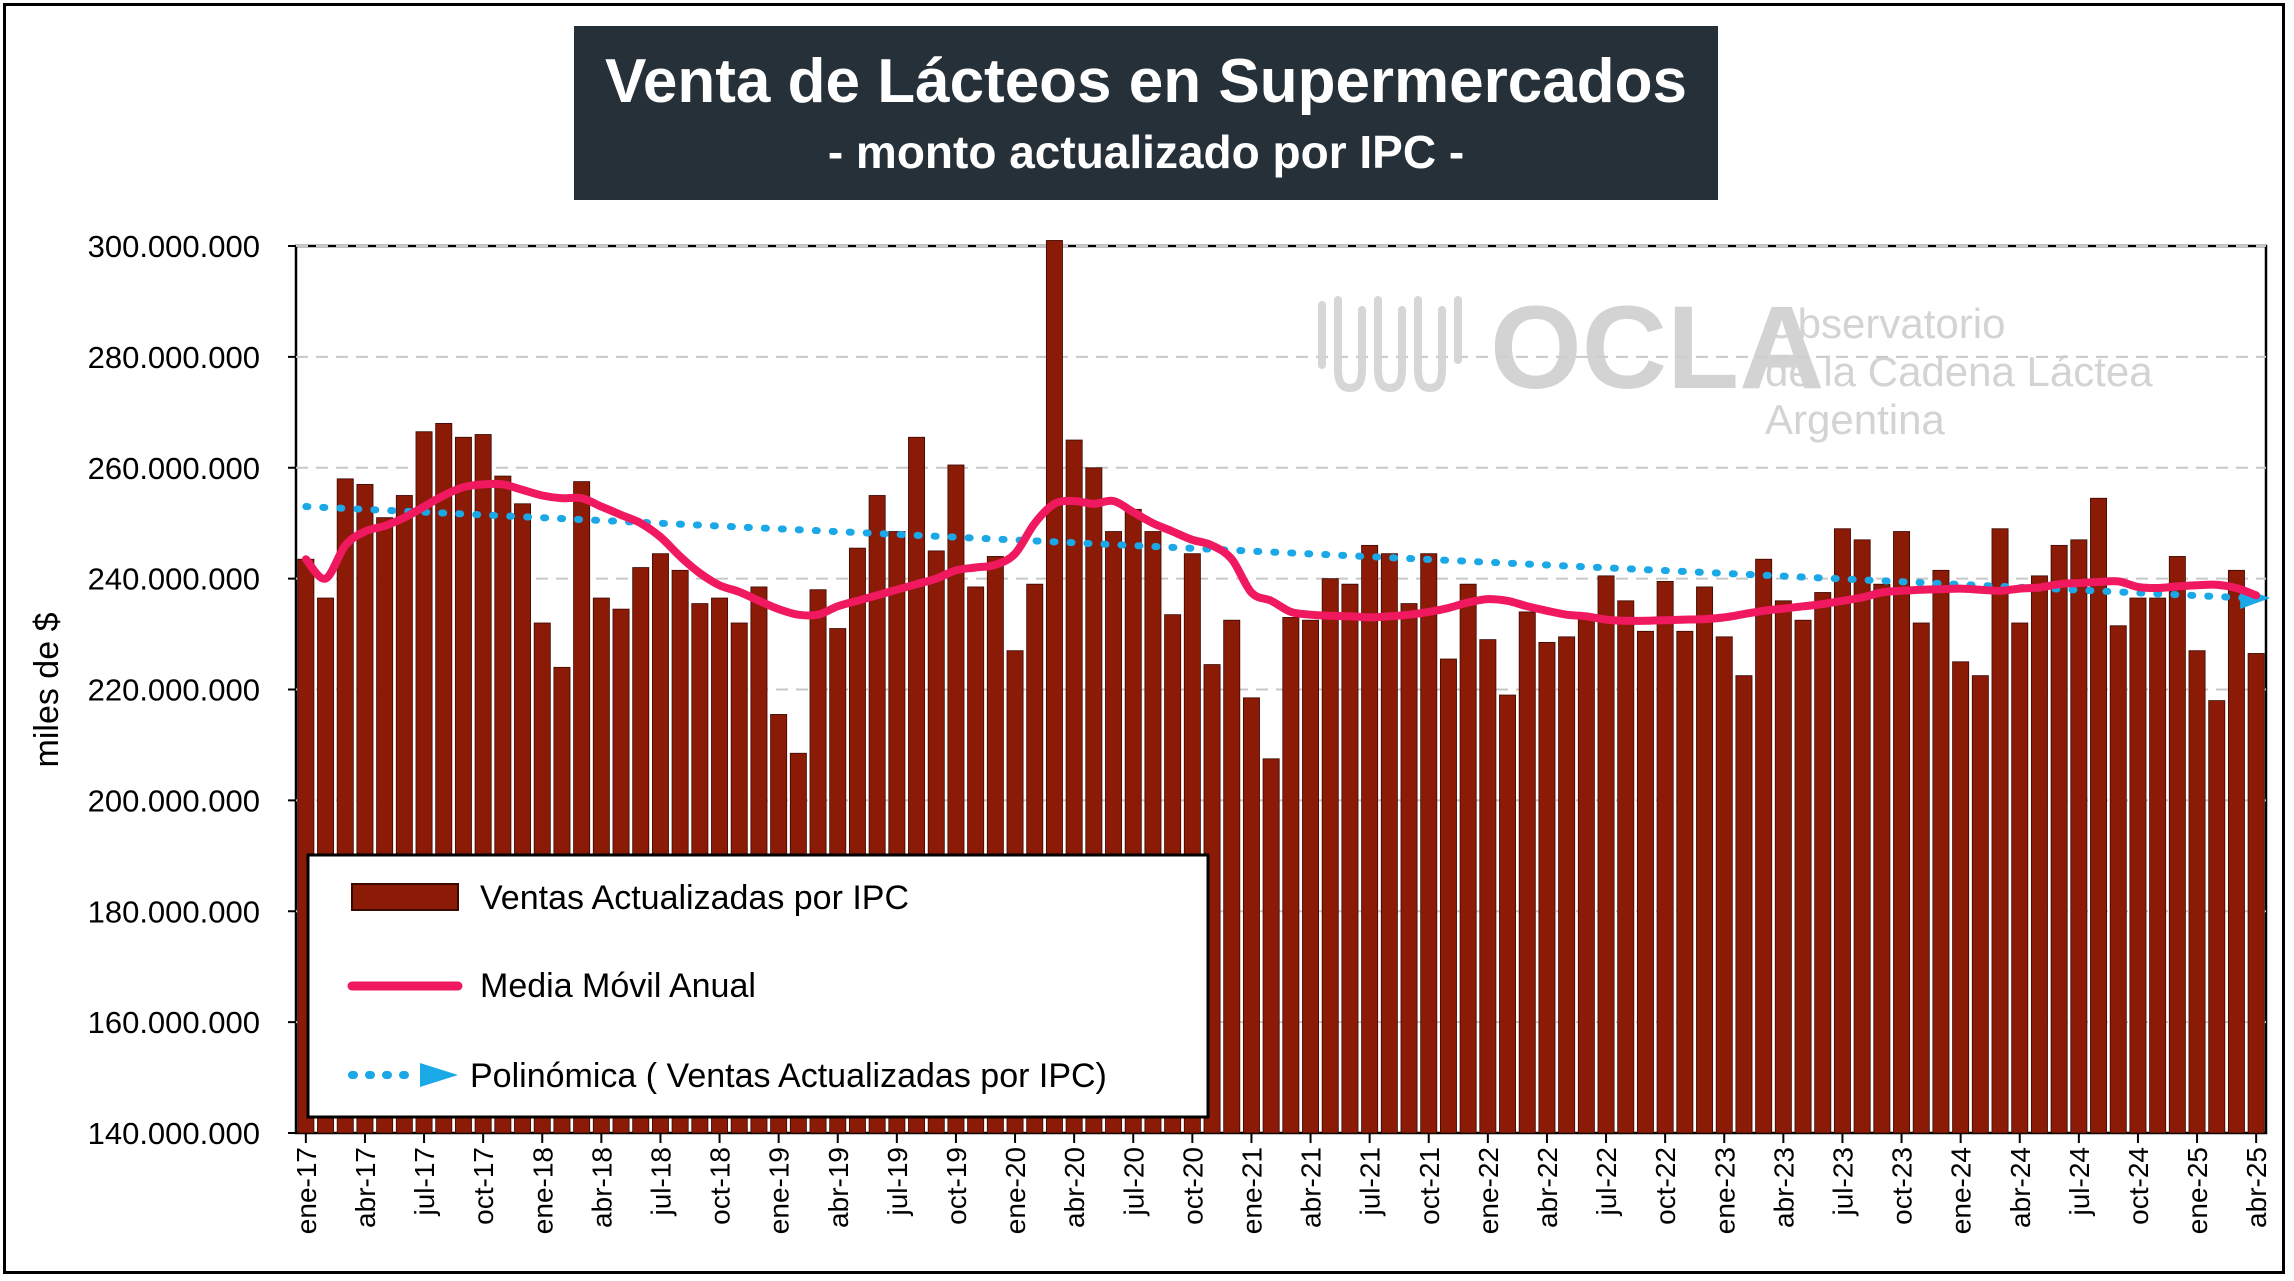 The width and height of the screenshot is (2294, 1281). I want to click on legend-label-bars: Ventas Actualizadas por IPC, so click(694, 898).